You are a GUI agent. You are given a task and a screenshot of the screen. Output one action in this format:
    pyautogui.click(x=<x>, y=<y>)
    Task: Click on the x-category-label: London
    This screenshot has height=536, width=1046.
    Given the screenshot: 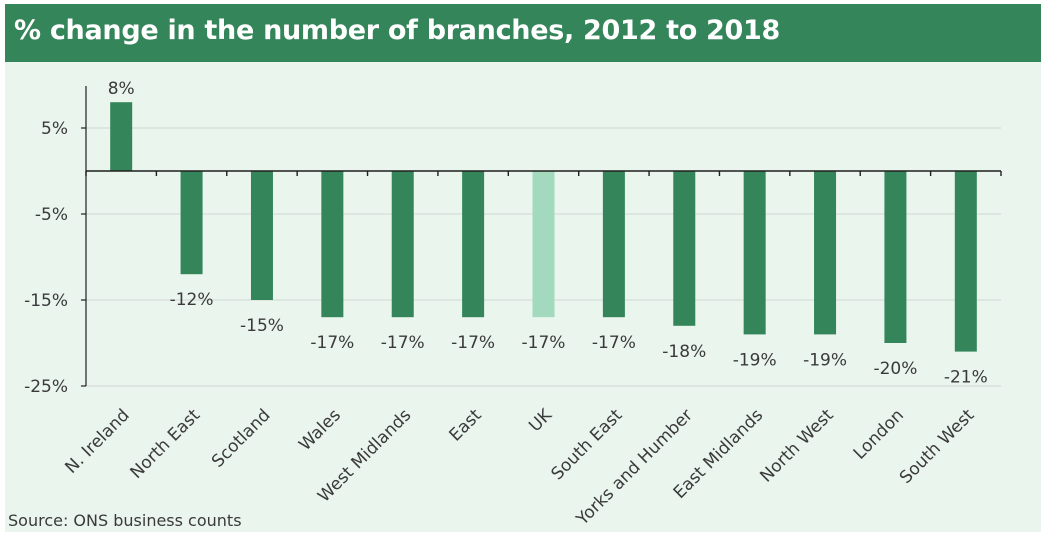 What is the action you would take?
    pyautogui.click(x=879, y=434)
    